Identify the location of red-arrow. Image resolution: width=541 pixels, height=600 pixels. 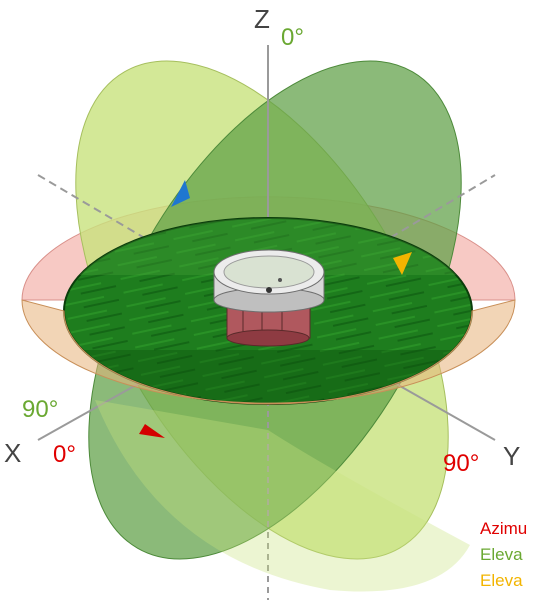
(152, 431).